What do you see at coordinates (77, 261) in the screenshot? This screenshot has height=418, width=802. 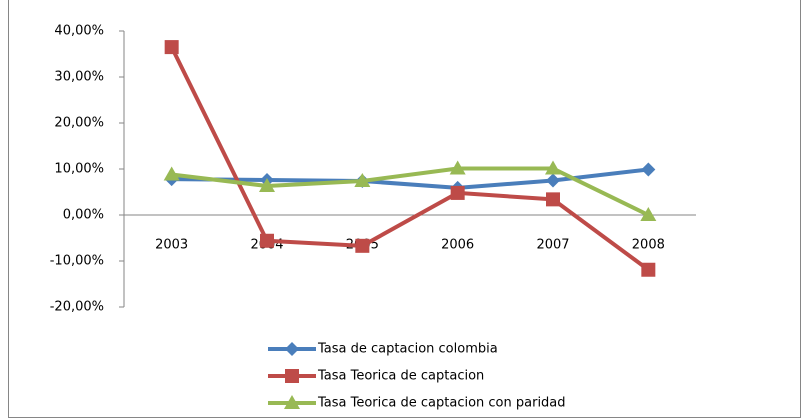 I see `y-tick-label: -10,00%` at bounding box center [77, 261].